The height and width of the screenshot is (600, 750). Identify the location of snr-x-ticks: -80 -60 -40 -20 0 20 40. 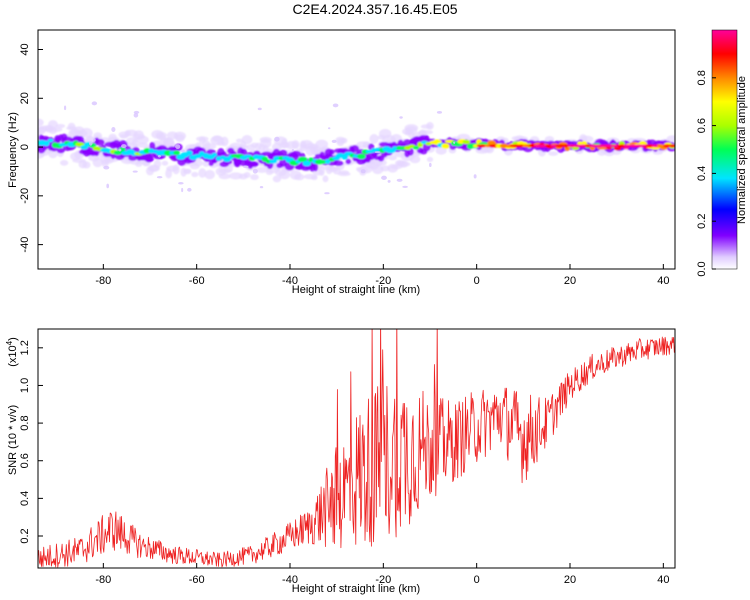
(382, 574).